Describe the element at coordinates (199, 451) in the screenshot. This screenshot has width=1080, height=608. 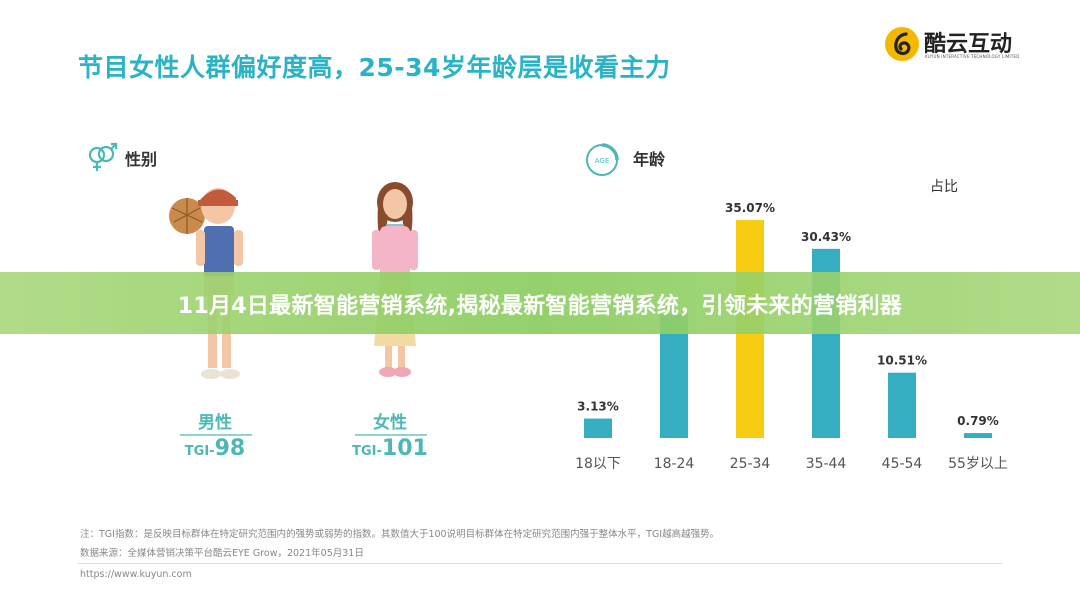
I see `male-tgi-prefix: TGI-` at that location.